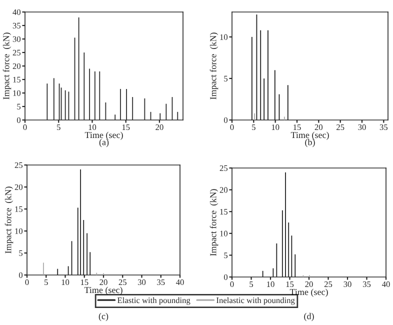 This screenshot has width=393, height=325. I want to click on legend-label: Inelastic with pounding, so click(255, 301).